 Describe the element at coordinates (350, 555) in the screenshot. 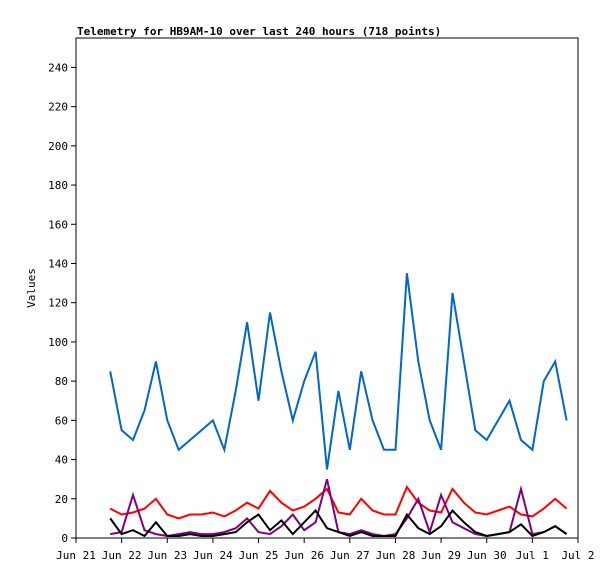

I see `x-tick-label: Jun 27` at that location.